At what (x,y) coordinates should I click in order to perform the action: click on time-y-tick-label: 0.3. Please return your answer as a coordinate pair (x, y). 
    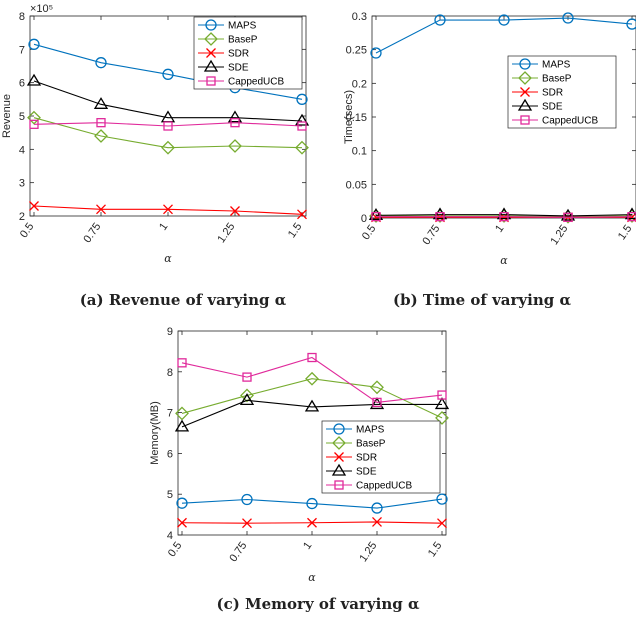
    Looking at the image, I should click on (359, 17).